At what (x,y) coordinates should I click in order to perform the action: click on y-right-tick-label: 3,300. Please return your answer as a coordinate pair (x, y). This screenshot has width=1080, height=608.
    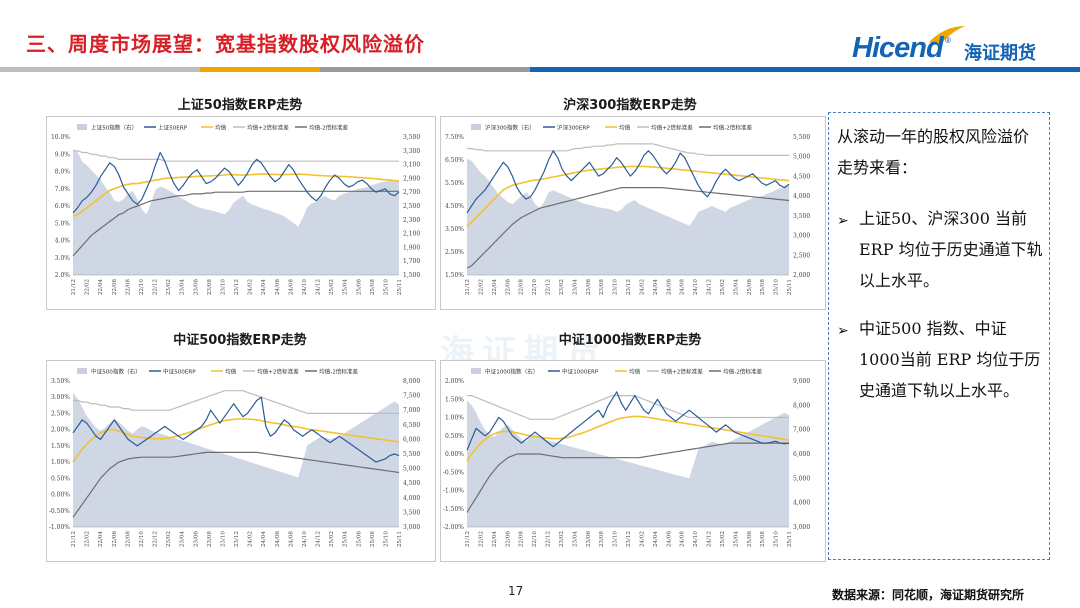
    Looking at the image, I should click on (411, 151).